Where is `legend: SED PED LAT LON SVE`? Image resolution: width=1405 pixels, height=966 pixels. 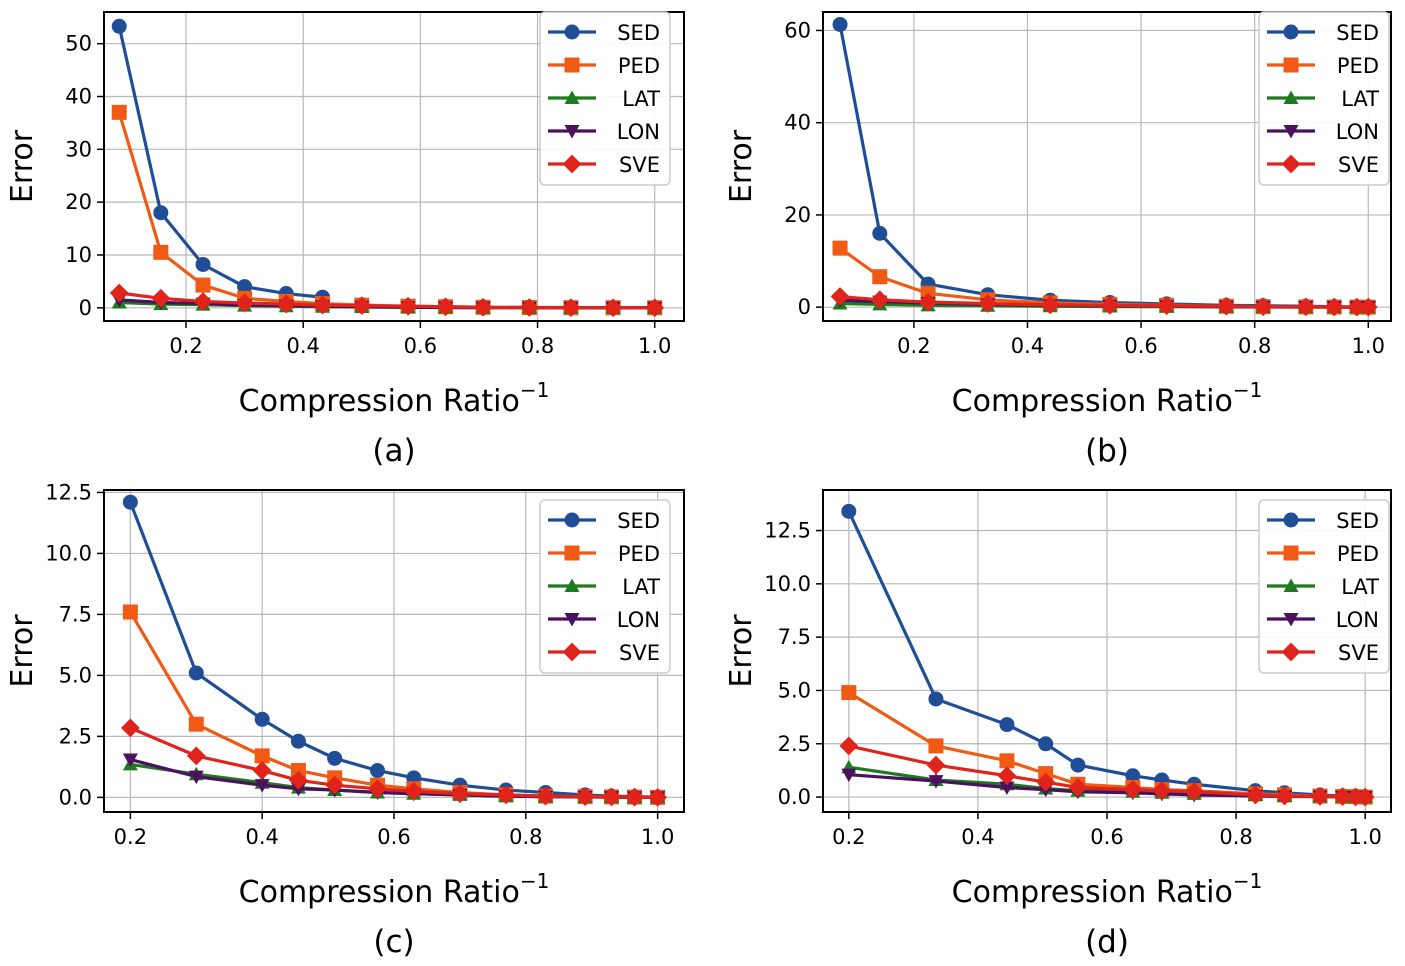 legend: SED PED LAT LON SVE is located at coordinates (1324, 586).